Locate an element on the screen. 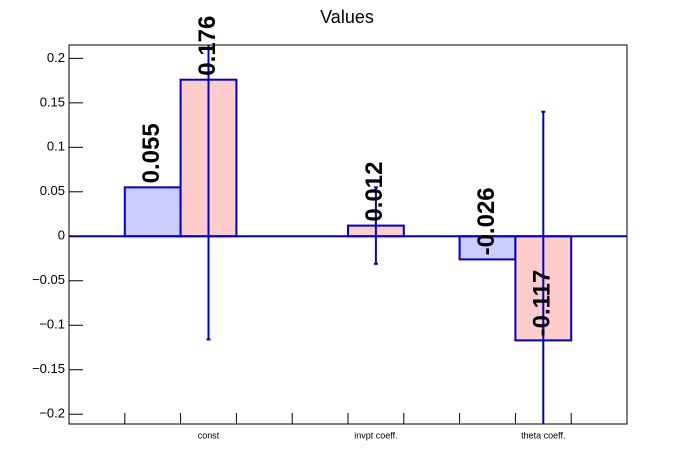 The image size is (696, 472). data-label: -0.117 is located at coordinates (542, 303).